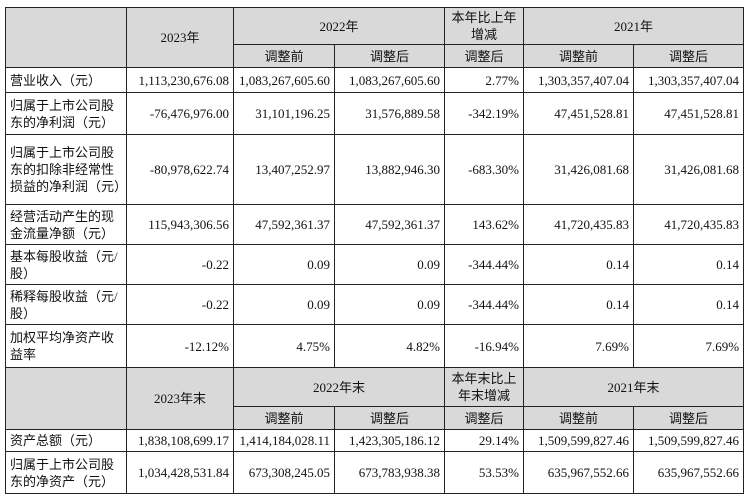 The width and height of the screenshot is (750, 498). What do you see at coordinates (389, 472) in the screenshot?
I see `value-cell: 673,783,938.38` at bounding box center [389, 472].